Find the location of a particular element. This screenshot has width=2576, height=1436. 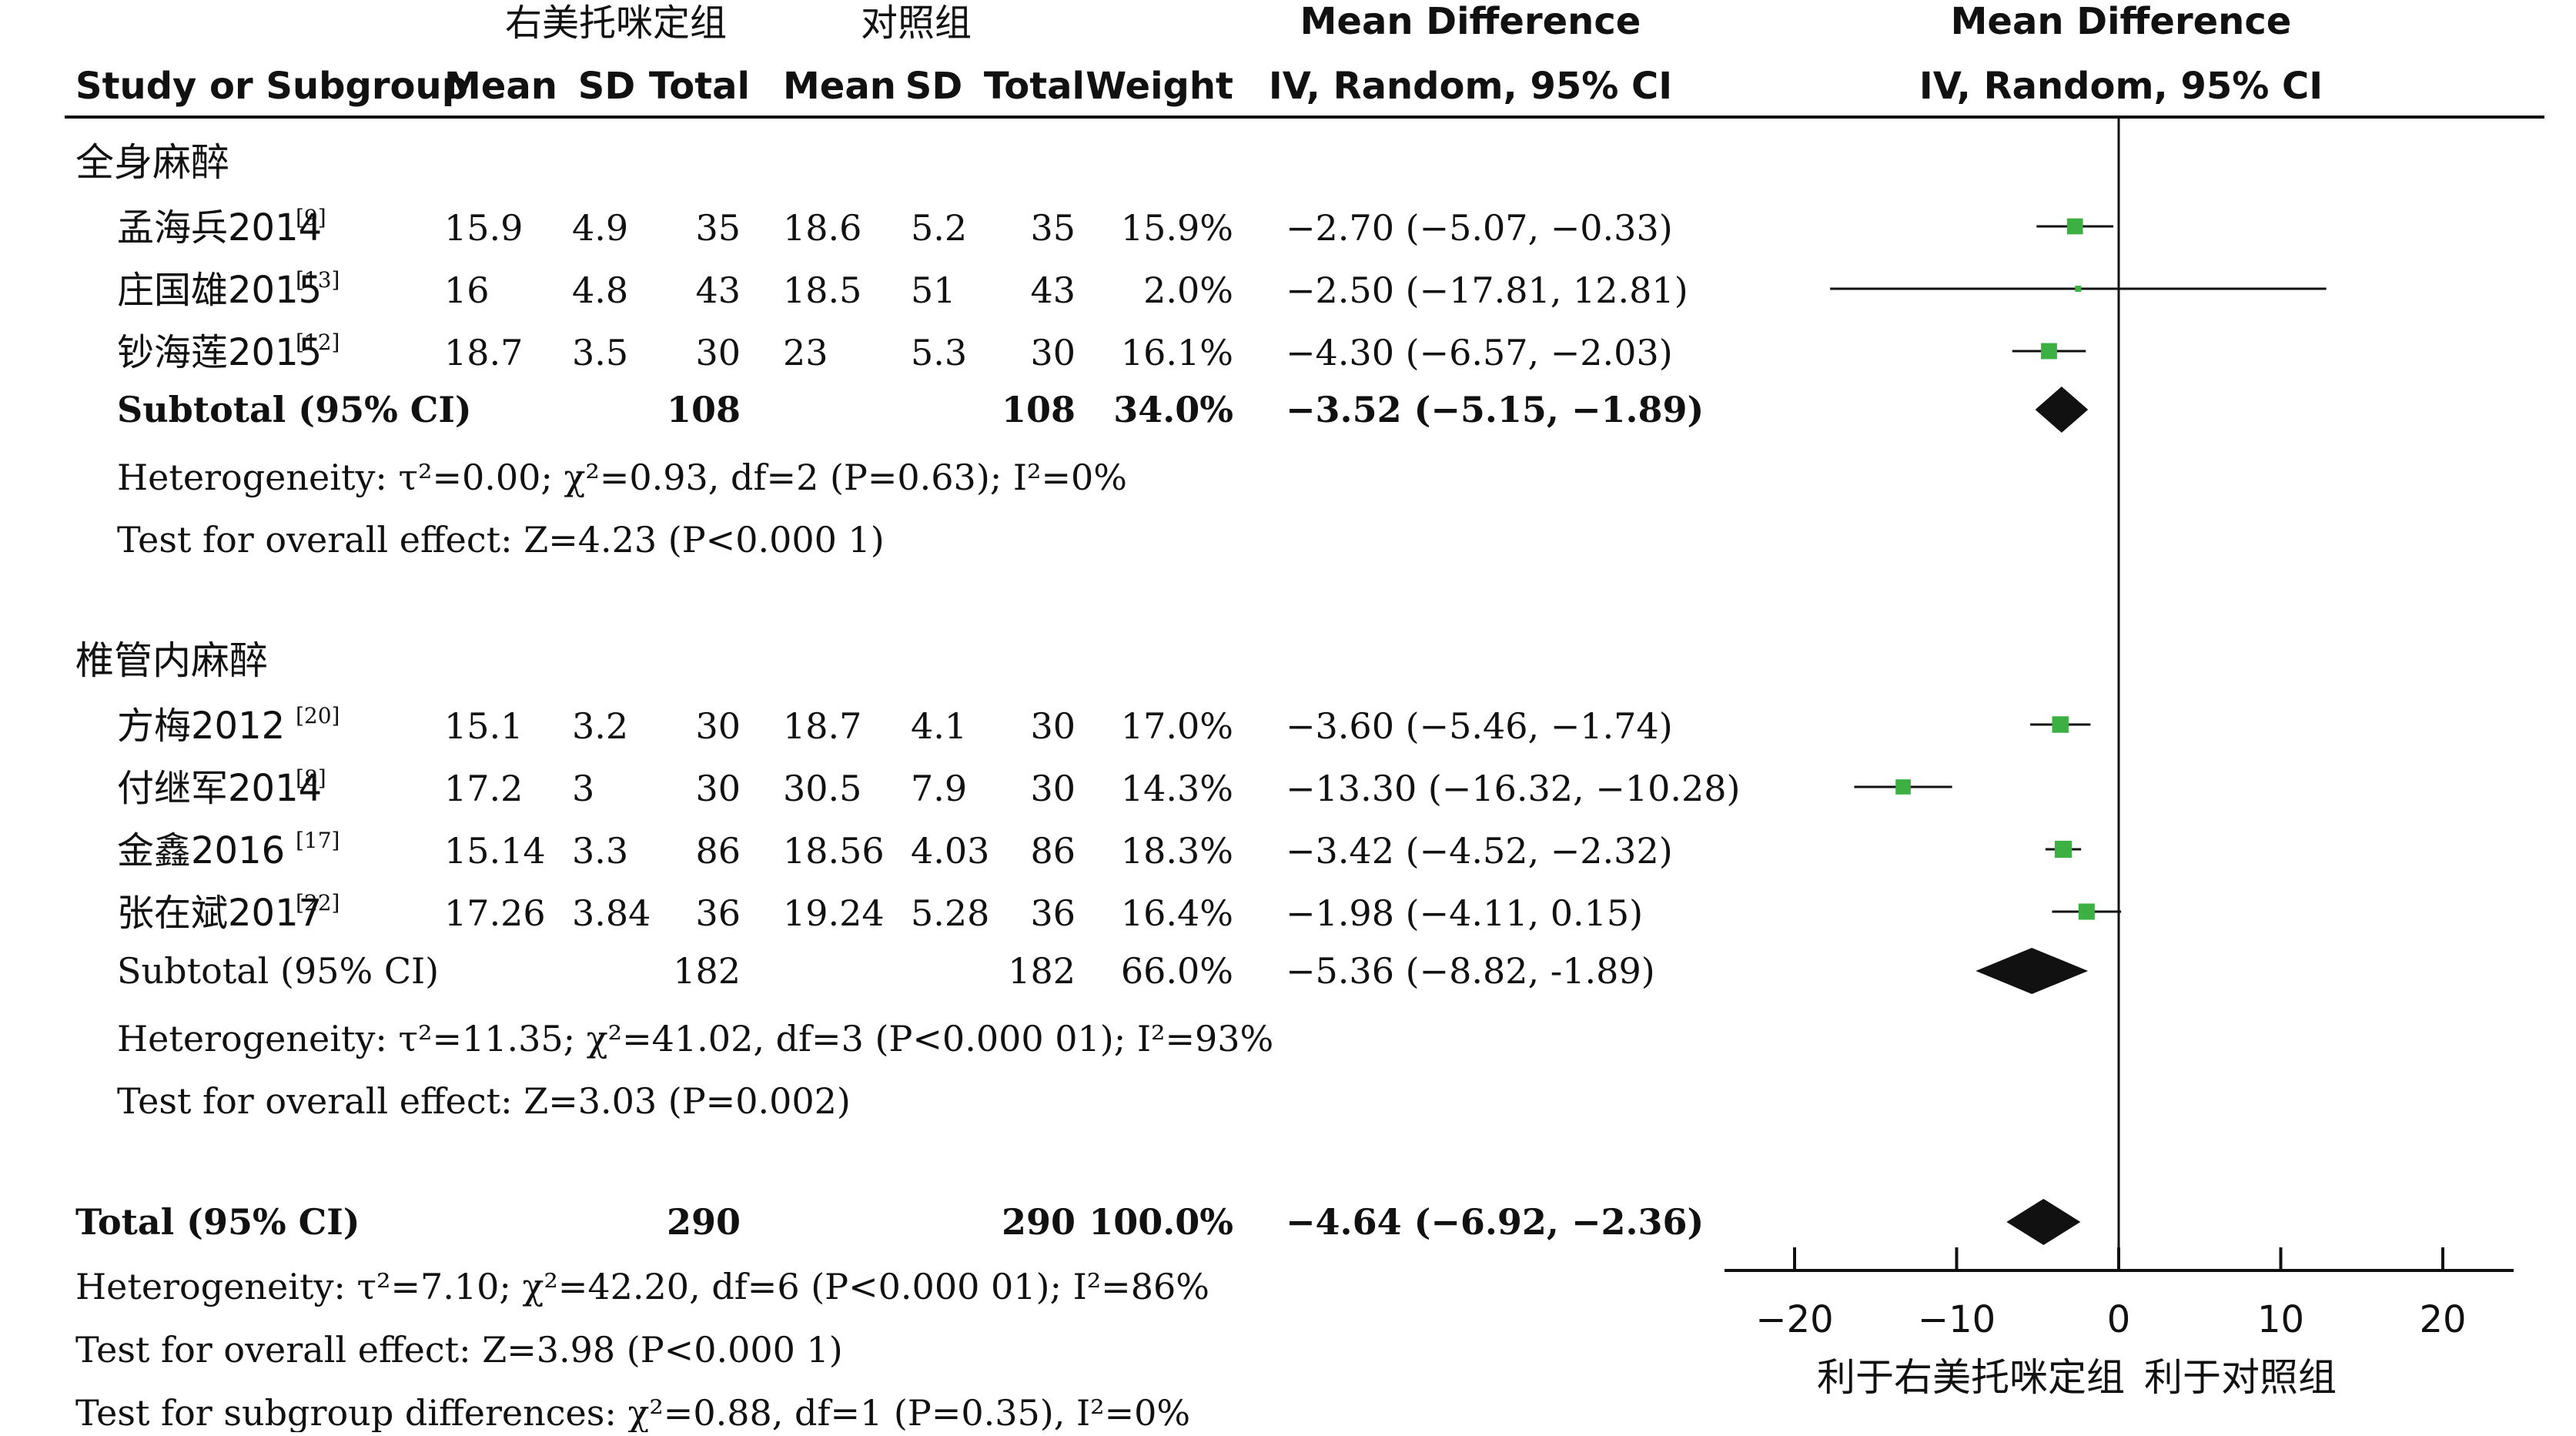

x-axis-tick-label: 10 is located at coordinates (2280, 1319).